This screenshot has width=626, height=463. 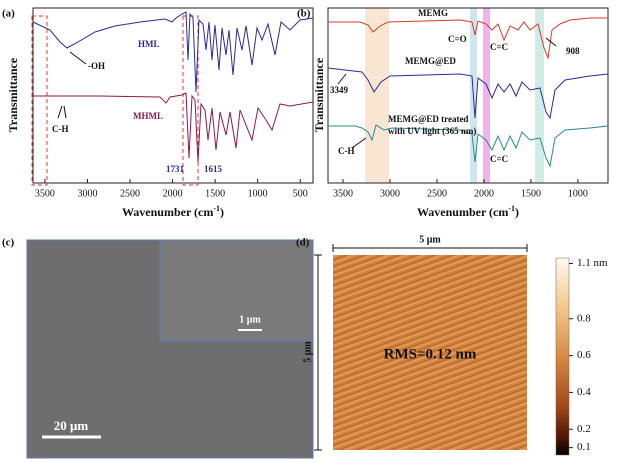 What do you see at coordinates (430, 61) in the screenshot?
I see `annotation: MEMG@ED` at bounding box center [430, 61].